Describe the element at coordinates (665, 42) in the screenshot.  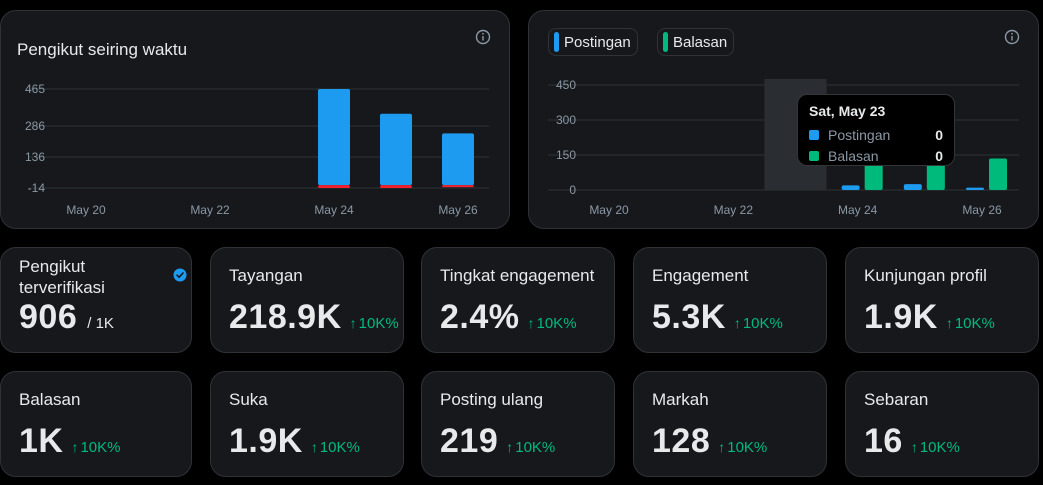
I see `legend-swatch-balasan` at that location.